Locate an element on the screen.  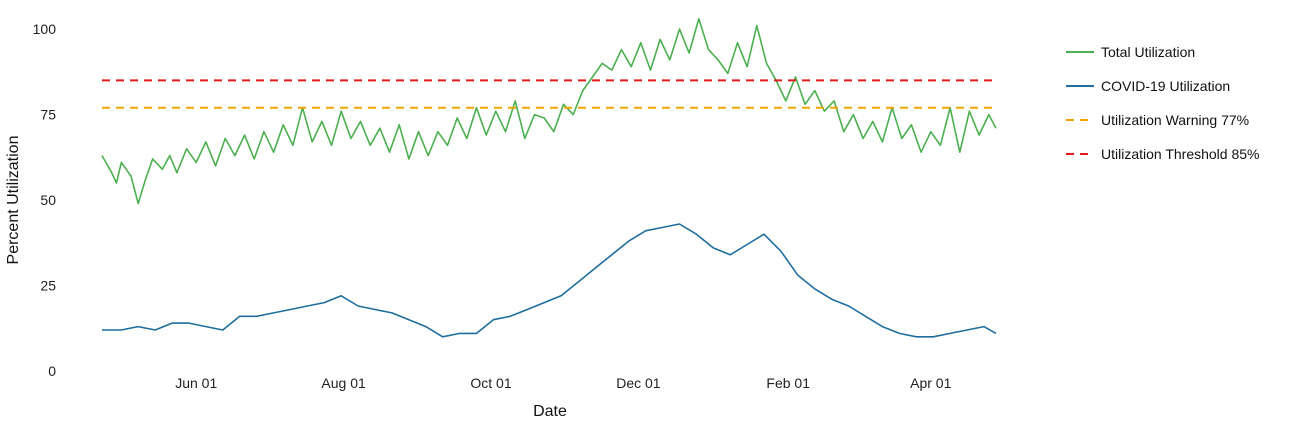
x-tick-label: Aug 01 is located at coordinates (343, 383).